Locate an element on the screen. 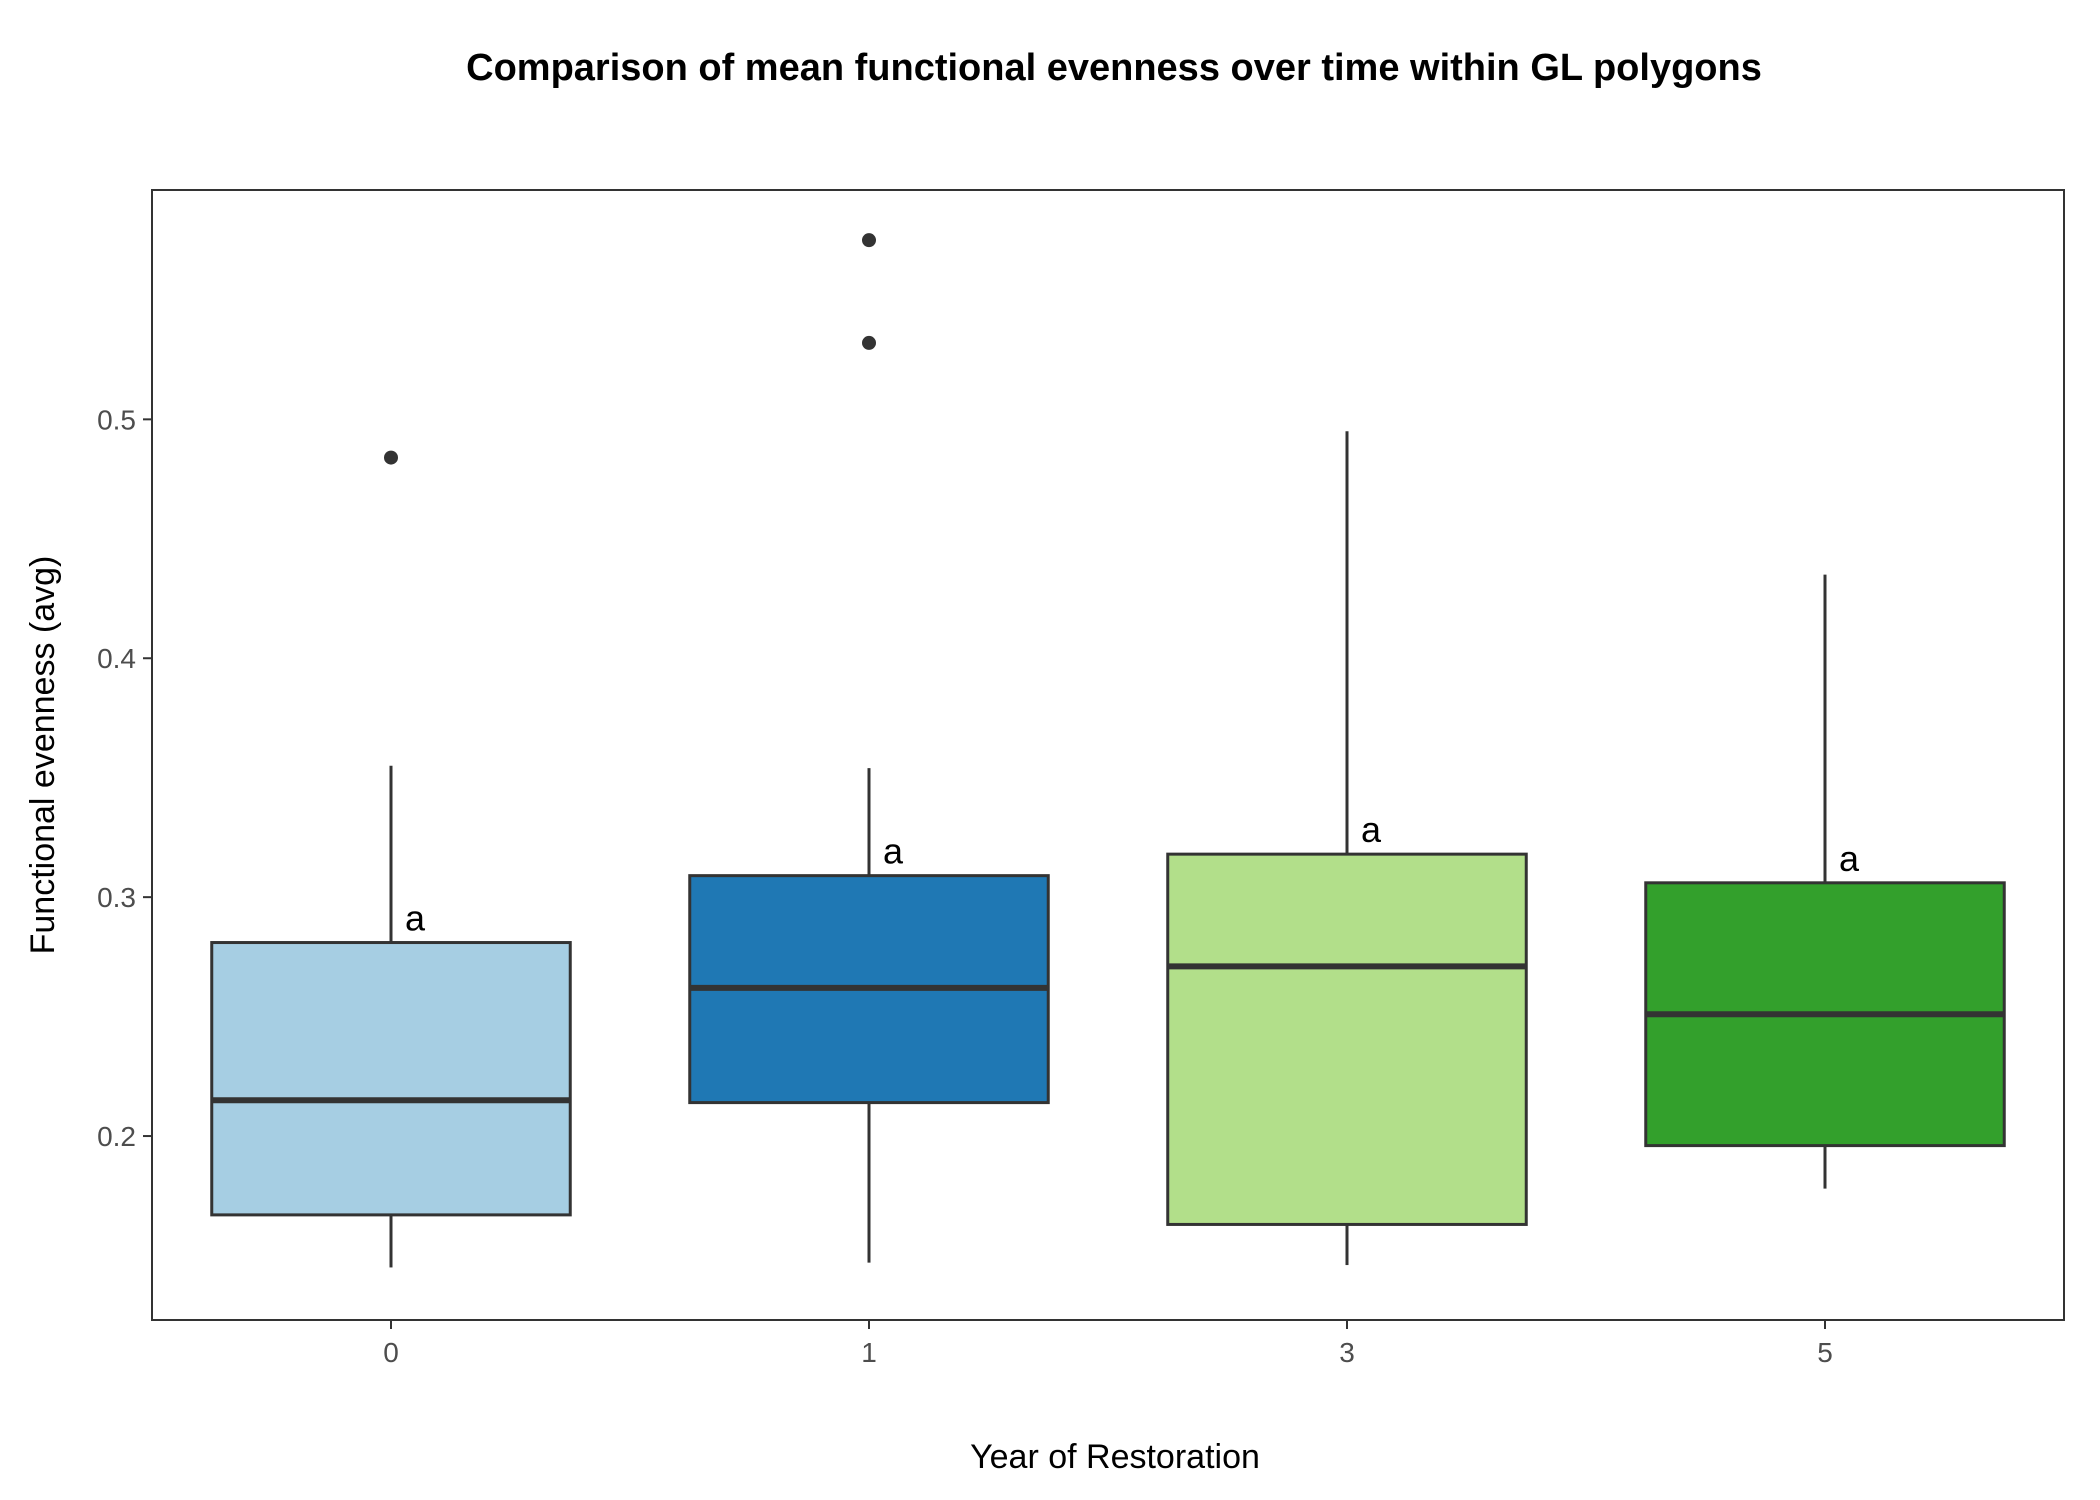 This screenshot has width=2100, height=1500. box-group-year-3: a is located at coordinates (1347, 848).